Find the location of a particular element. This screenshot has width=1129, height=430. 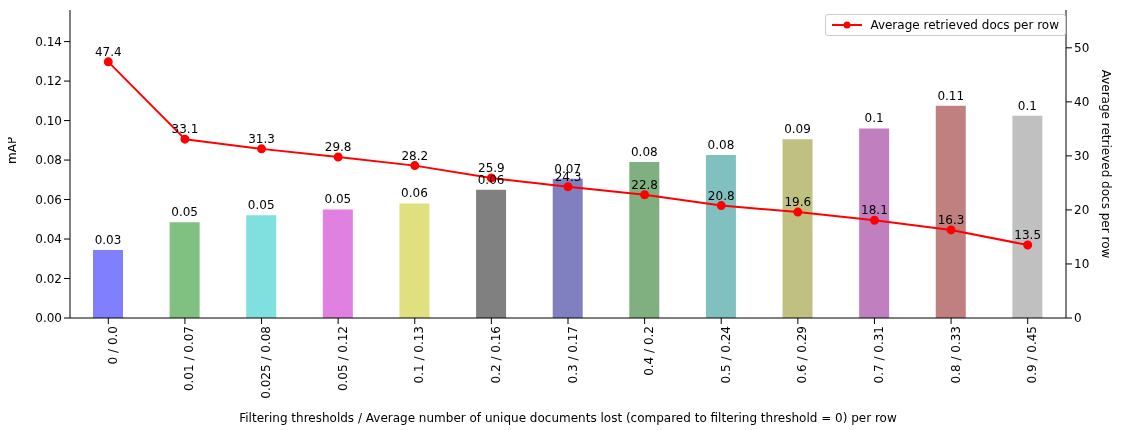

x-tick-label: 0.1 / 0.13 is located at coordinates (419, 355).